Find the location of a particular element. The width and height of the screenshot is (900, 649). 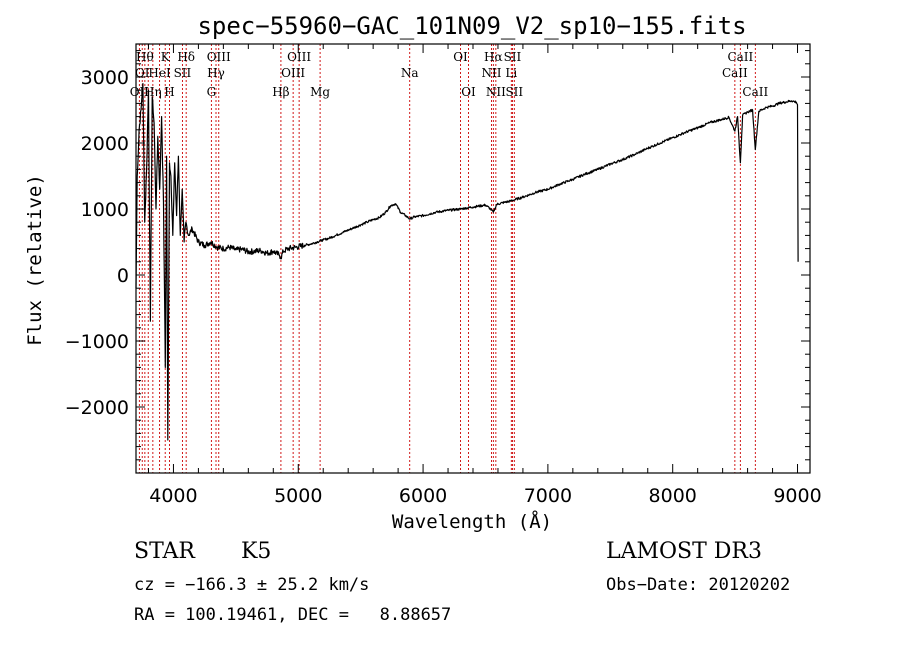

subclass-label: K5 is located at coordinates (256, 551).